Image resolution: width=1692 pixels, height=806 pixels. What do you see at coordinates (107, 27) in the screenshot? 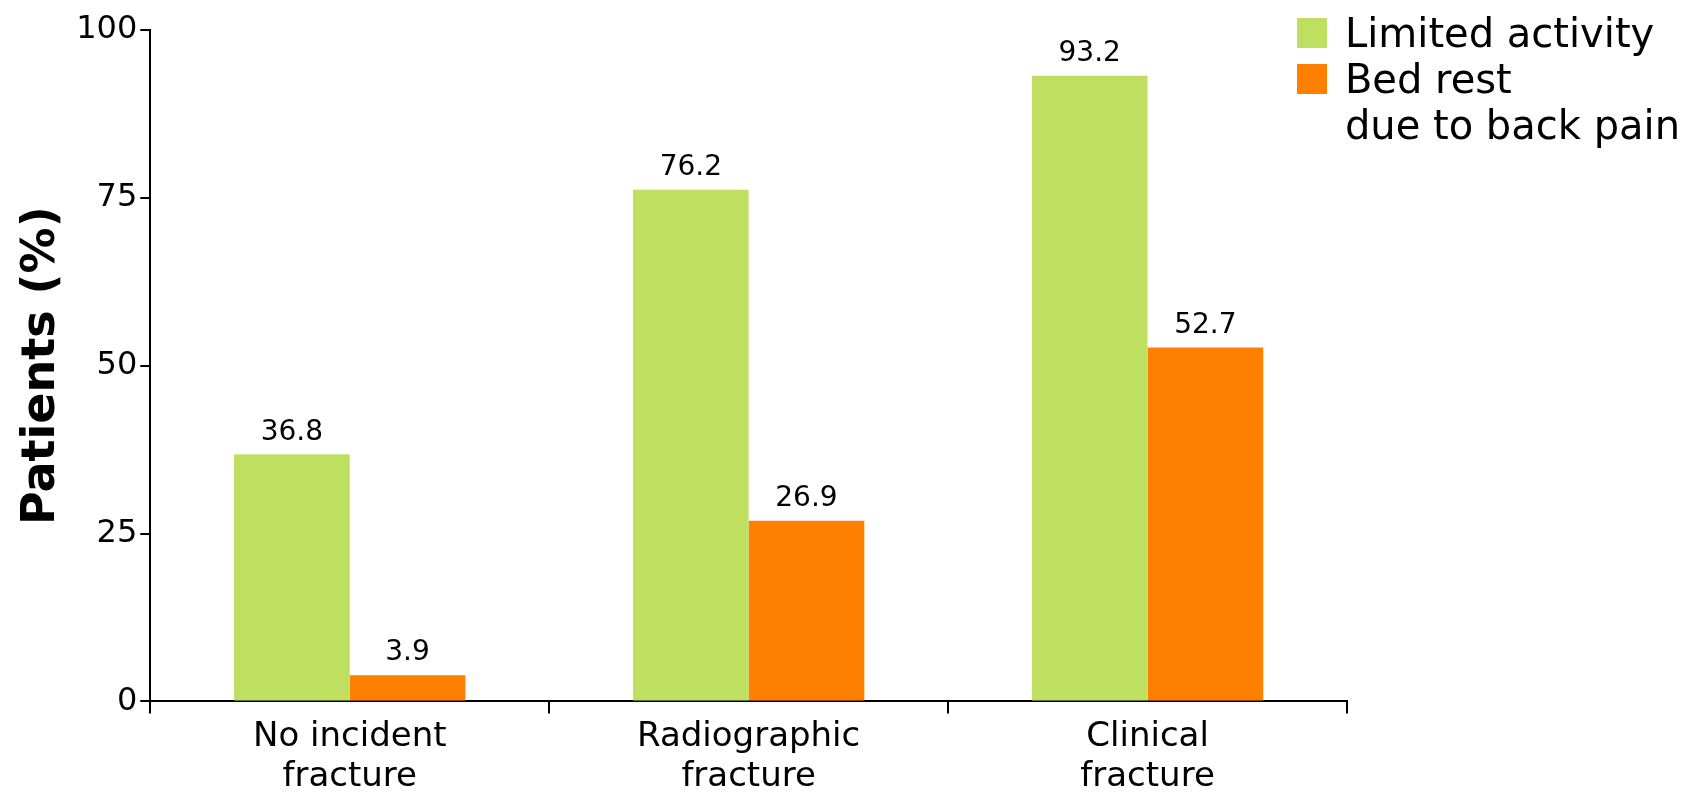
I see `y-tick-label: 100` at bounding box center [107, 27].